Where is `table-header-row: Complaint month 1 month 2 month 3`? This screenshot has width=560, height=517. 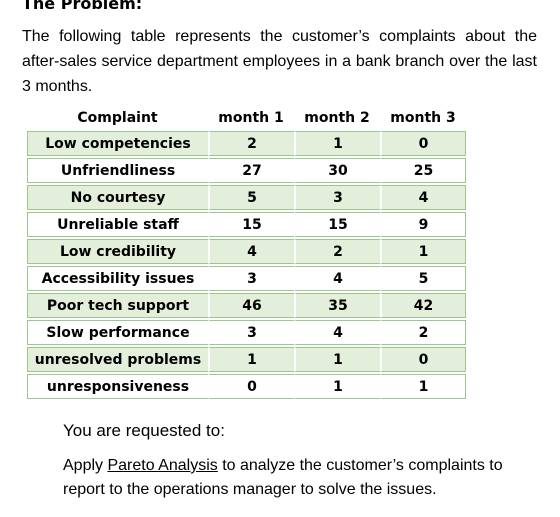
table-header-row: Complaint month 1 month 2 month 3 is located at coordinates (246, 117).